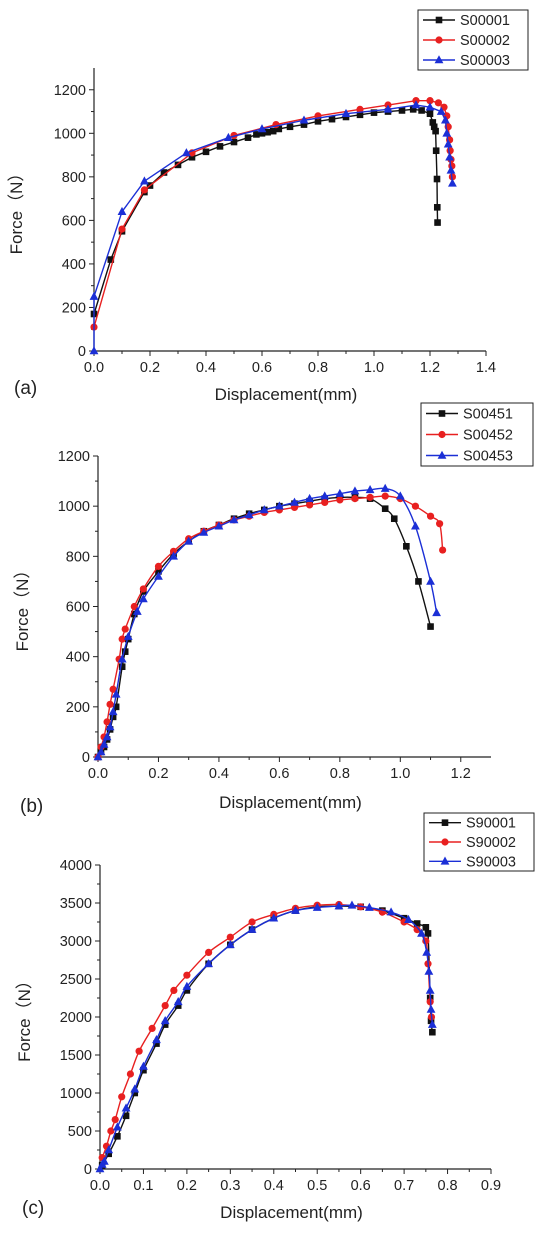 This screenshot has width=550, height=1237. What do you see at coordinates (74, 308) in the screenshot?
I see `y-tick-label: 200` at bounding box center [74, 308].